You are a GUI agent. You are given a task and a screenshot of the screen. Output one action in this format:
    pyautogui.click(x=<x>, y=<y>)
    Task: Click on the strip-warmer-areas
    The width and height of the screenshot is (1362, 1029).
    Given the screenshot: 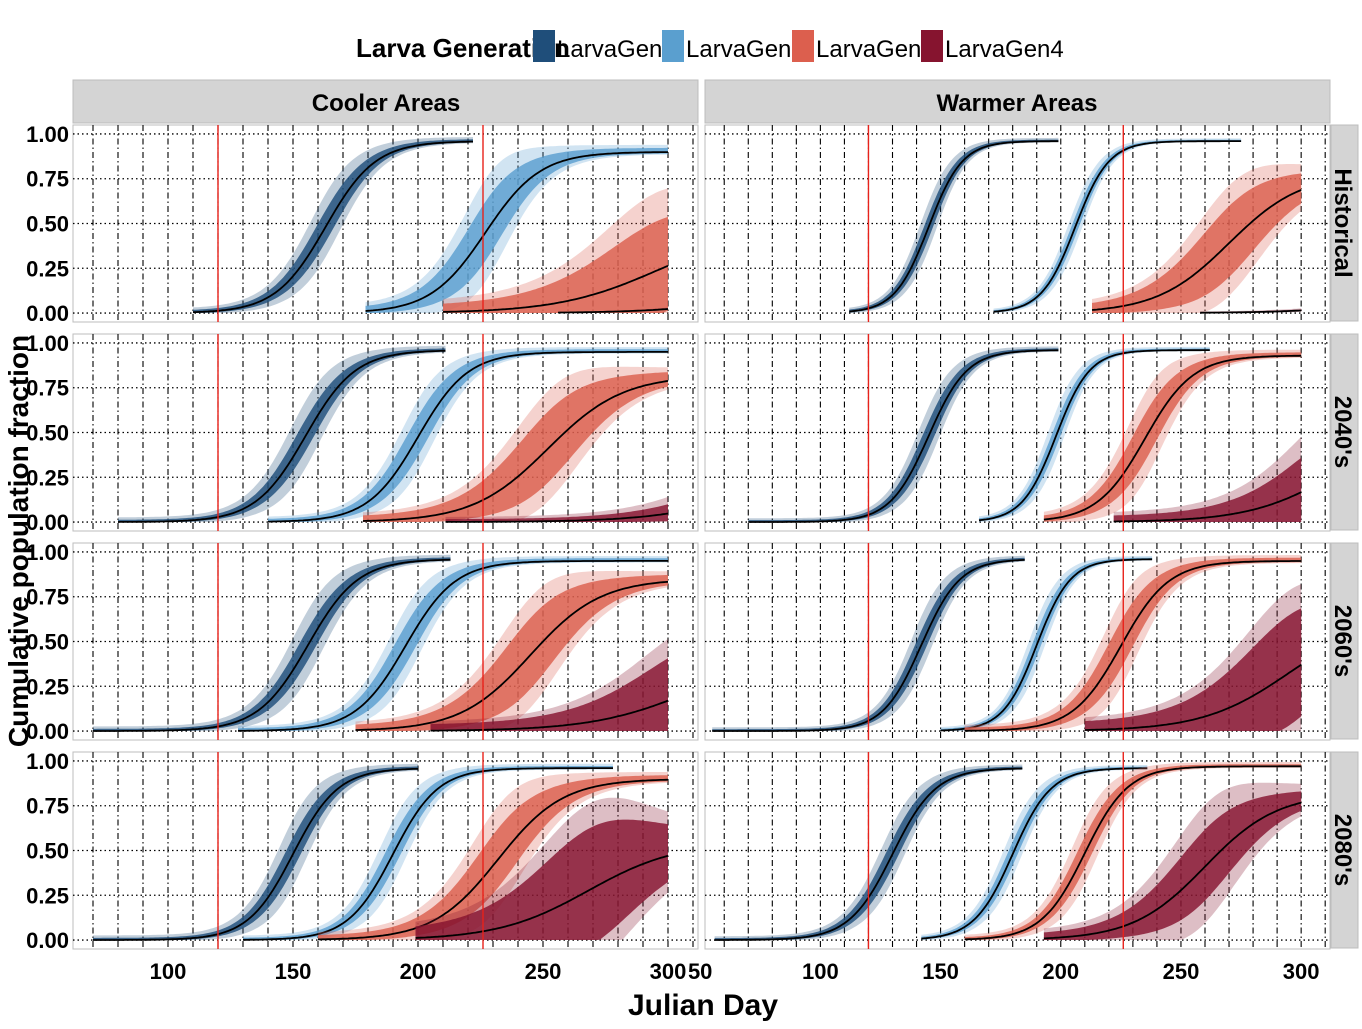 What is the action you would take?
    pyautogui.click(x=1017, y=101)
    